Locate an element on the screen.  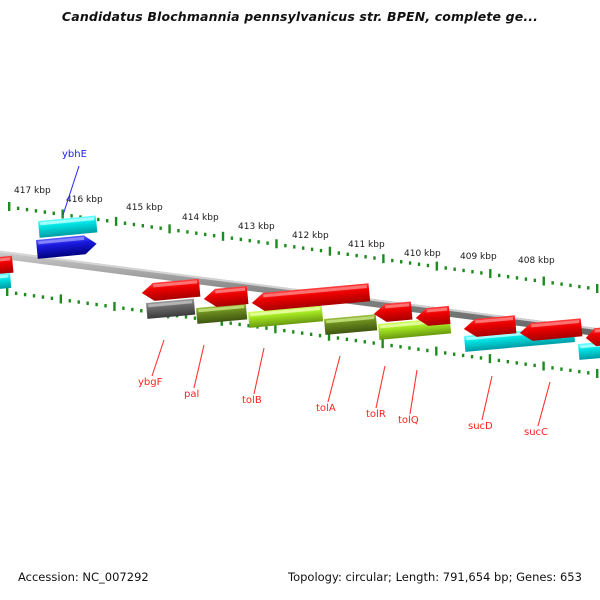
gene-group-left-clipped is located at coordinates (7, 272).